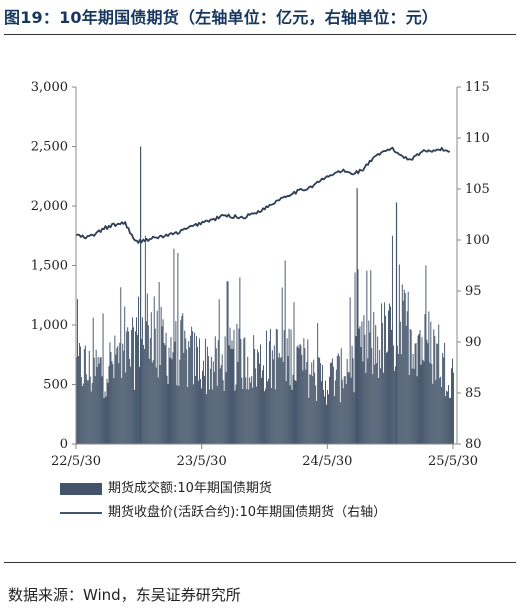 Image resolution: width=524 pixels, height=613 pixels. Describe the element at coordinates (263, 195) in the screenshot. I see `line-series-close-price` at that location.